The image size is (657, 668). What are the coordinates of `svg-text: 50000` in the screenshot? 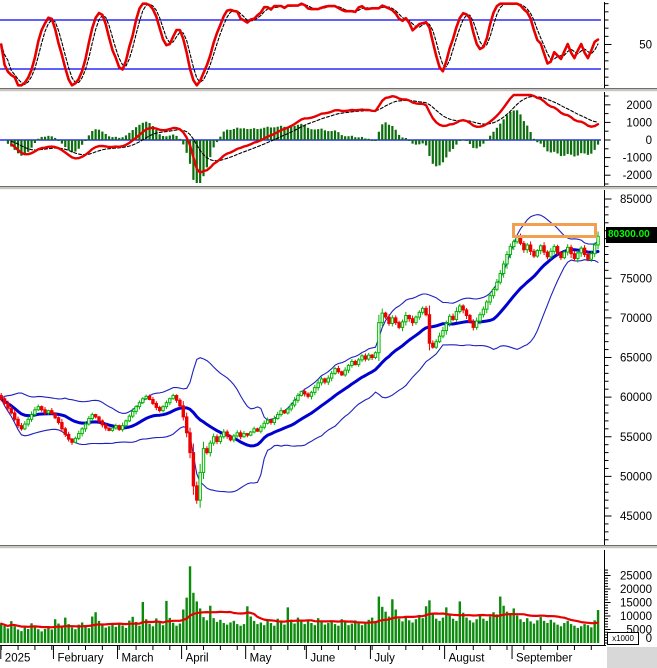 It's located at (636, 477).